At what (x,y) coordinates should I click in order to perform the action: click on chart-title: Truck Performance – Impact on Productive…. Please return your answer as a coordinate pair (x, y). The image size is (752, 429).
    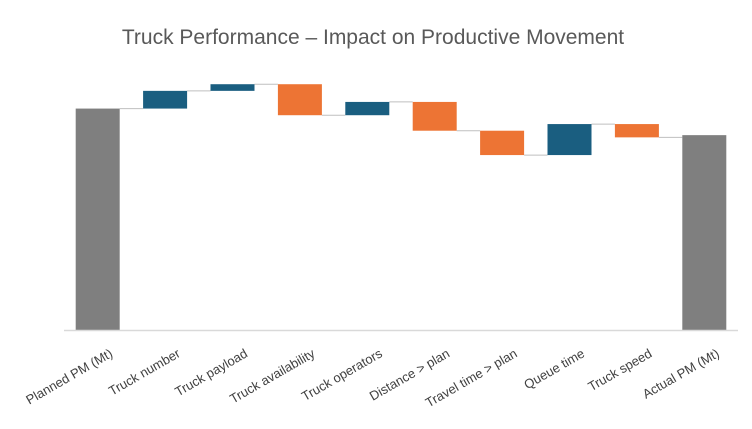
    Looking at the image, I should click on (373, 37).